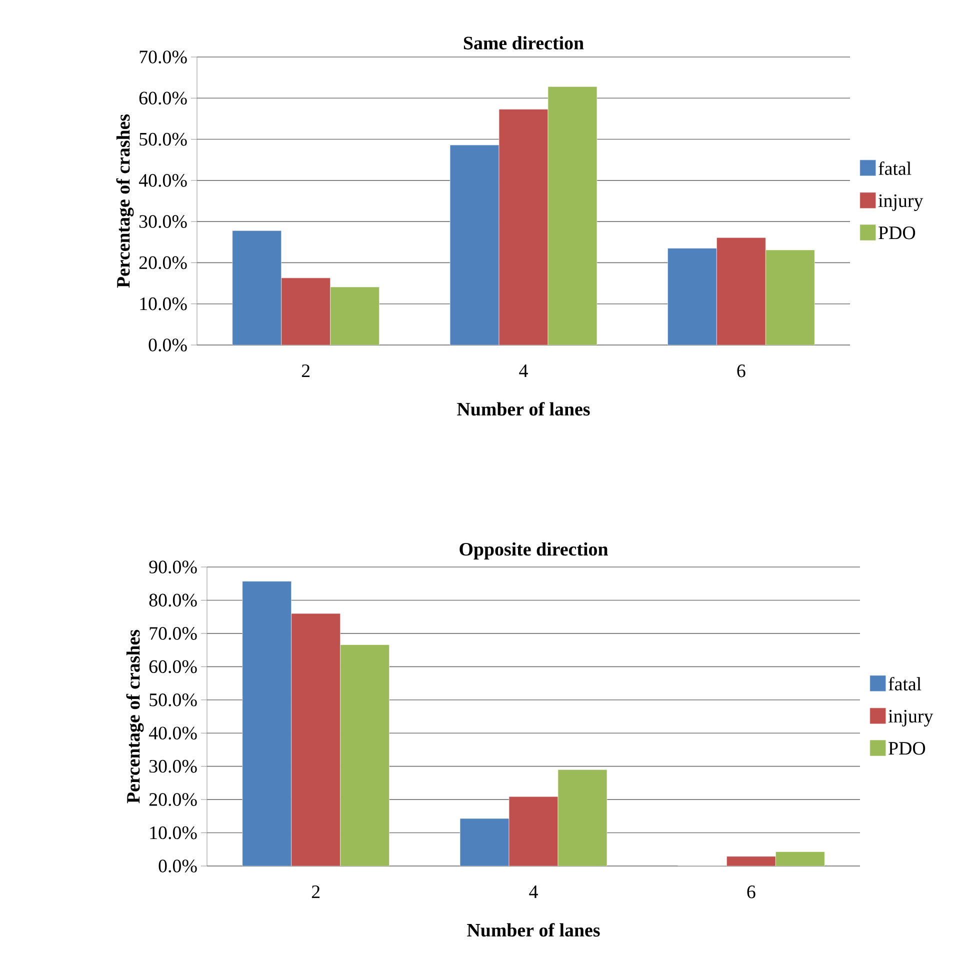  What do you see at coordinates (534, 551) in the screenshot?
I see `chart-title: Opposite direction` at bounding box center [534, 551].